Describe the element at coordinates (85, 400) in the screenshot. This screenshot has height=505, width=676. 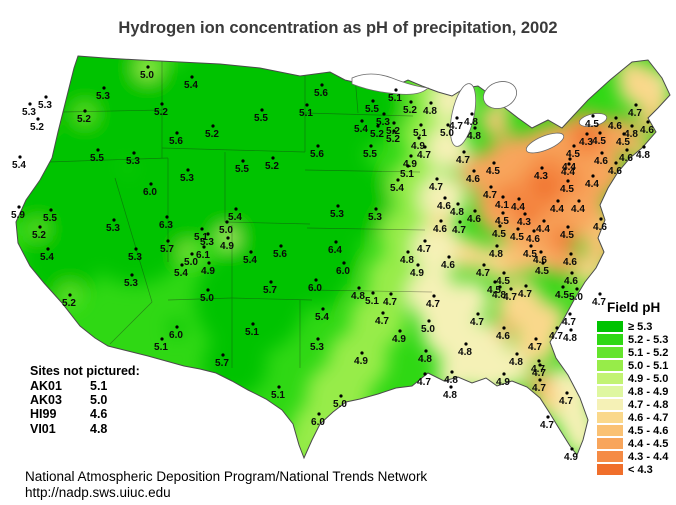
I see `site-not-pictured-row: AK03 5.0` at that location.